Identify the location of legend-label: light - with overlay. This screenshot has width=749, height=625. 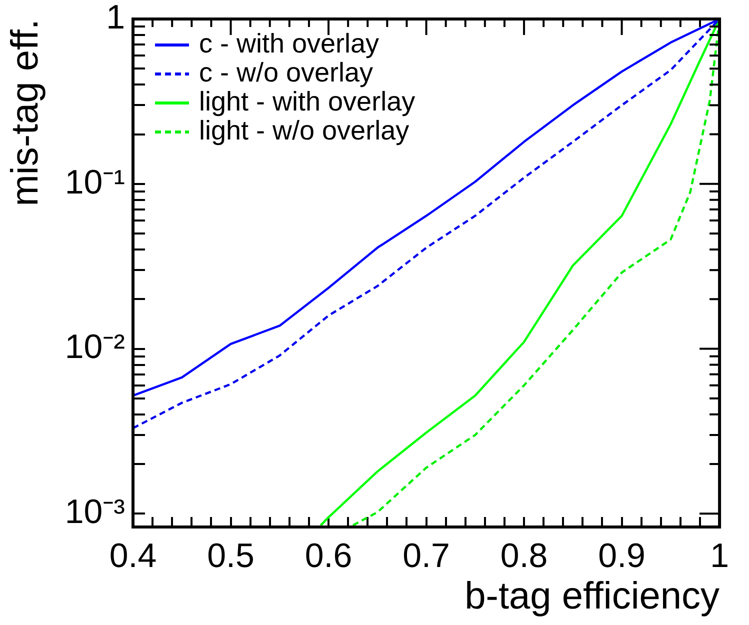
(307, 101).